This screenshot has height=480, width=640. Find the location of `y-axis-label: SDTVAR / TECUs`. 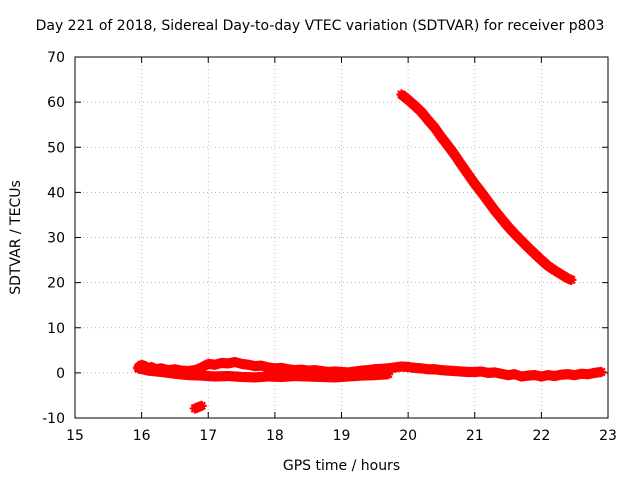

y-axis-label: SDTVAR / TECUs is located at coordinates (16, 237).